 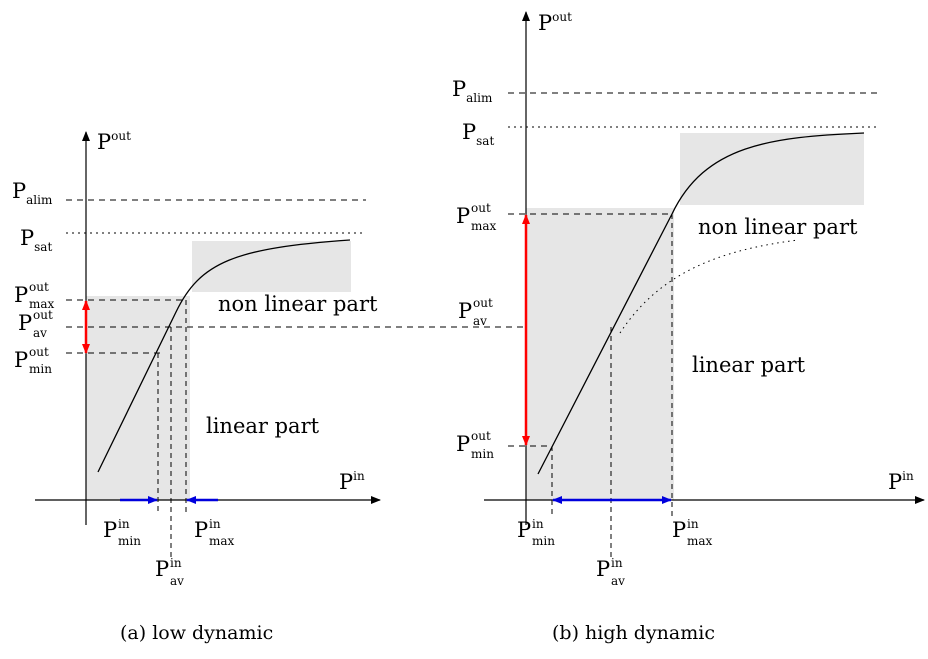 I want to click on linear-region-a, so click(x=138, y=398).